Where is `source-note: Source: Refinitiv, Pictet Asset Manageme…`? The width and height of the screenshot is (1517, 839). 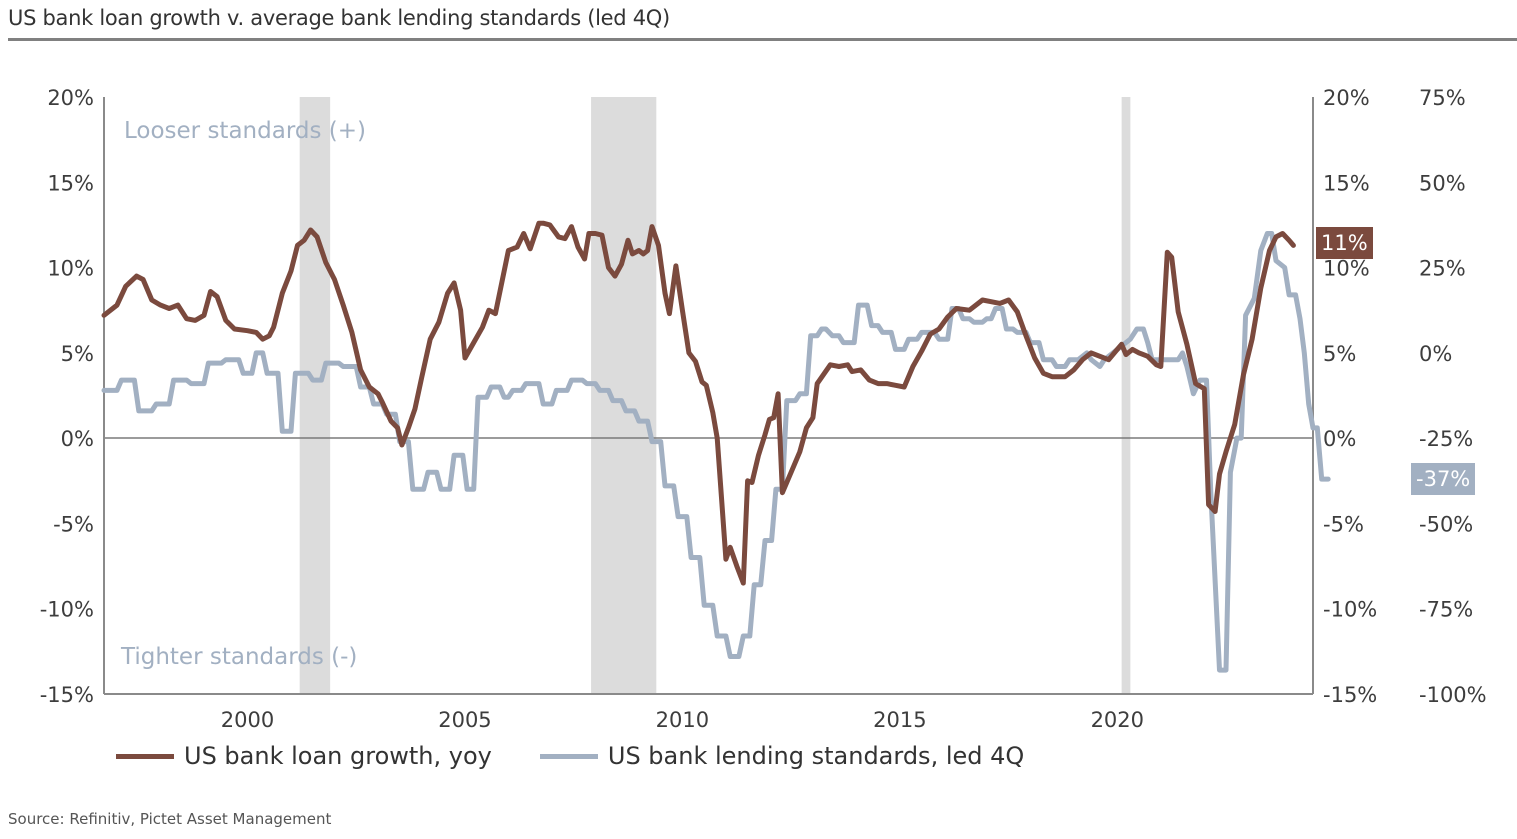
source-note: Source: Refinitiv, Pictet Asset Manageme… is located at coordinates (170, 819).